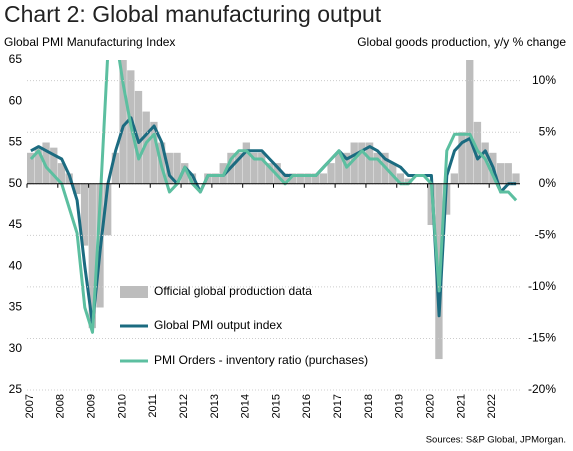 This screenshot has width=573, height=451. I want to click on y2-tick-label: 5%, so click(548, 131).